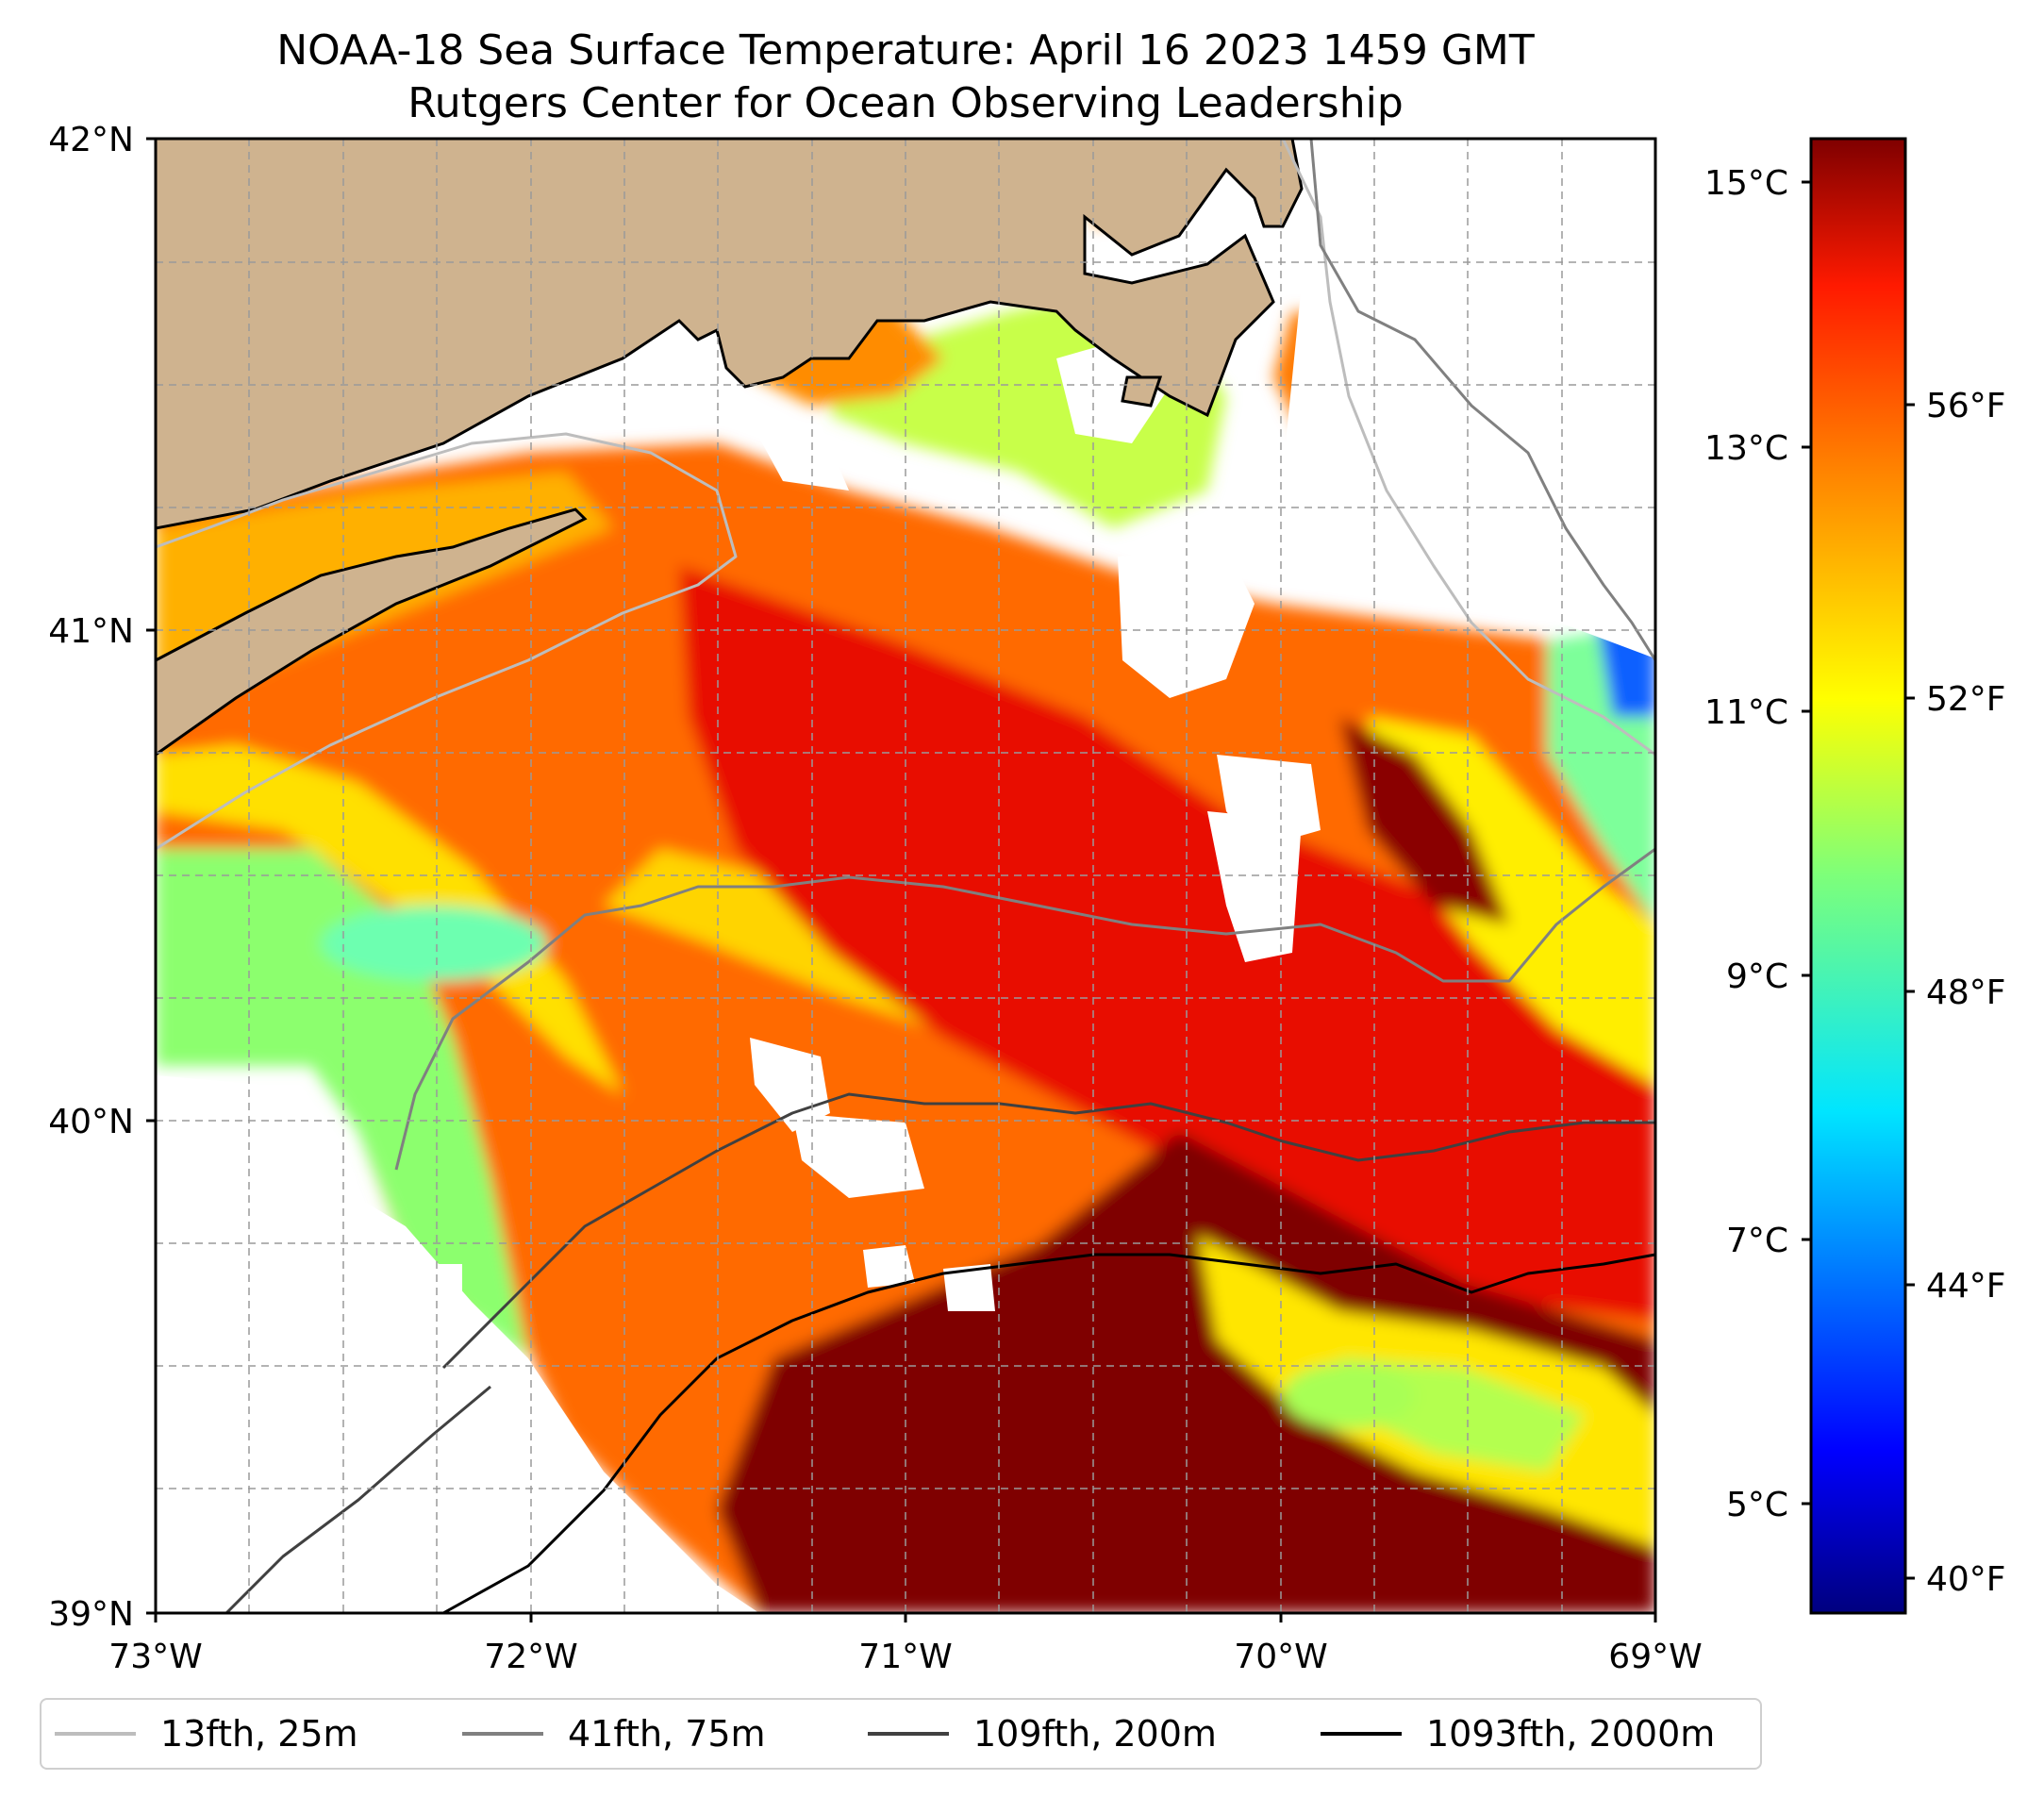  What do you see at coordinates (155, 1657) in the screenshot?
I see `lon-tick-73: 73°W` at bounding box center [155, 1657].